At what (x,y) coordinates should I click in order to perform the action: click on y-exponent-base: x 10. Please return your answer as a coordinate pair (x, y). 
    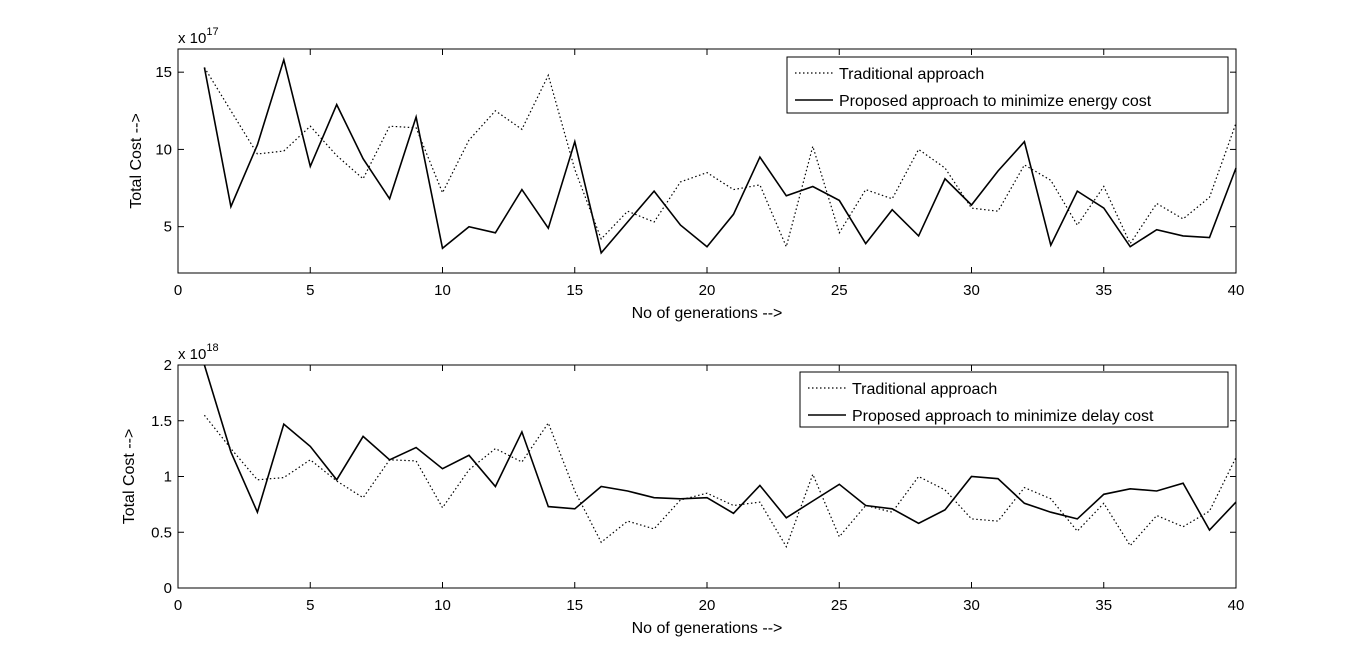
    Looking at the image, I should click on (192, 38).